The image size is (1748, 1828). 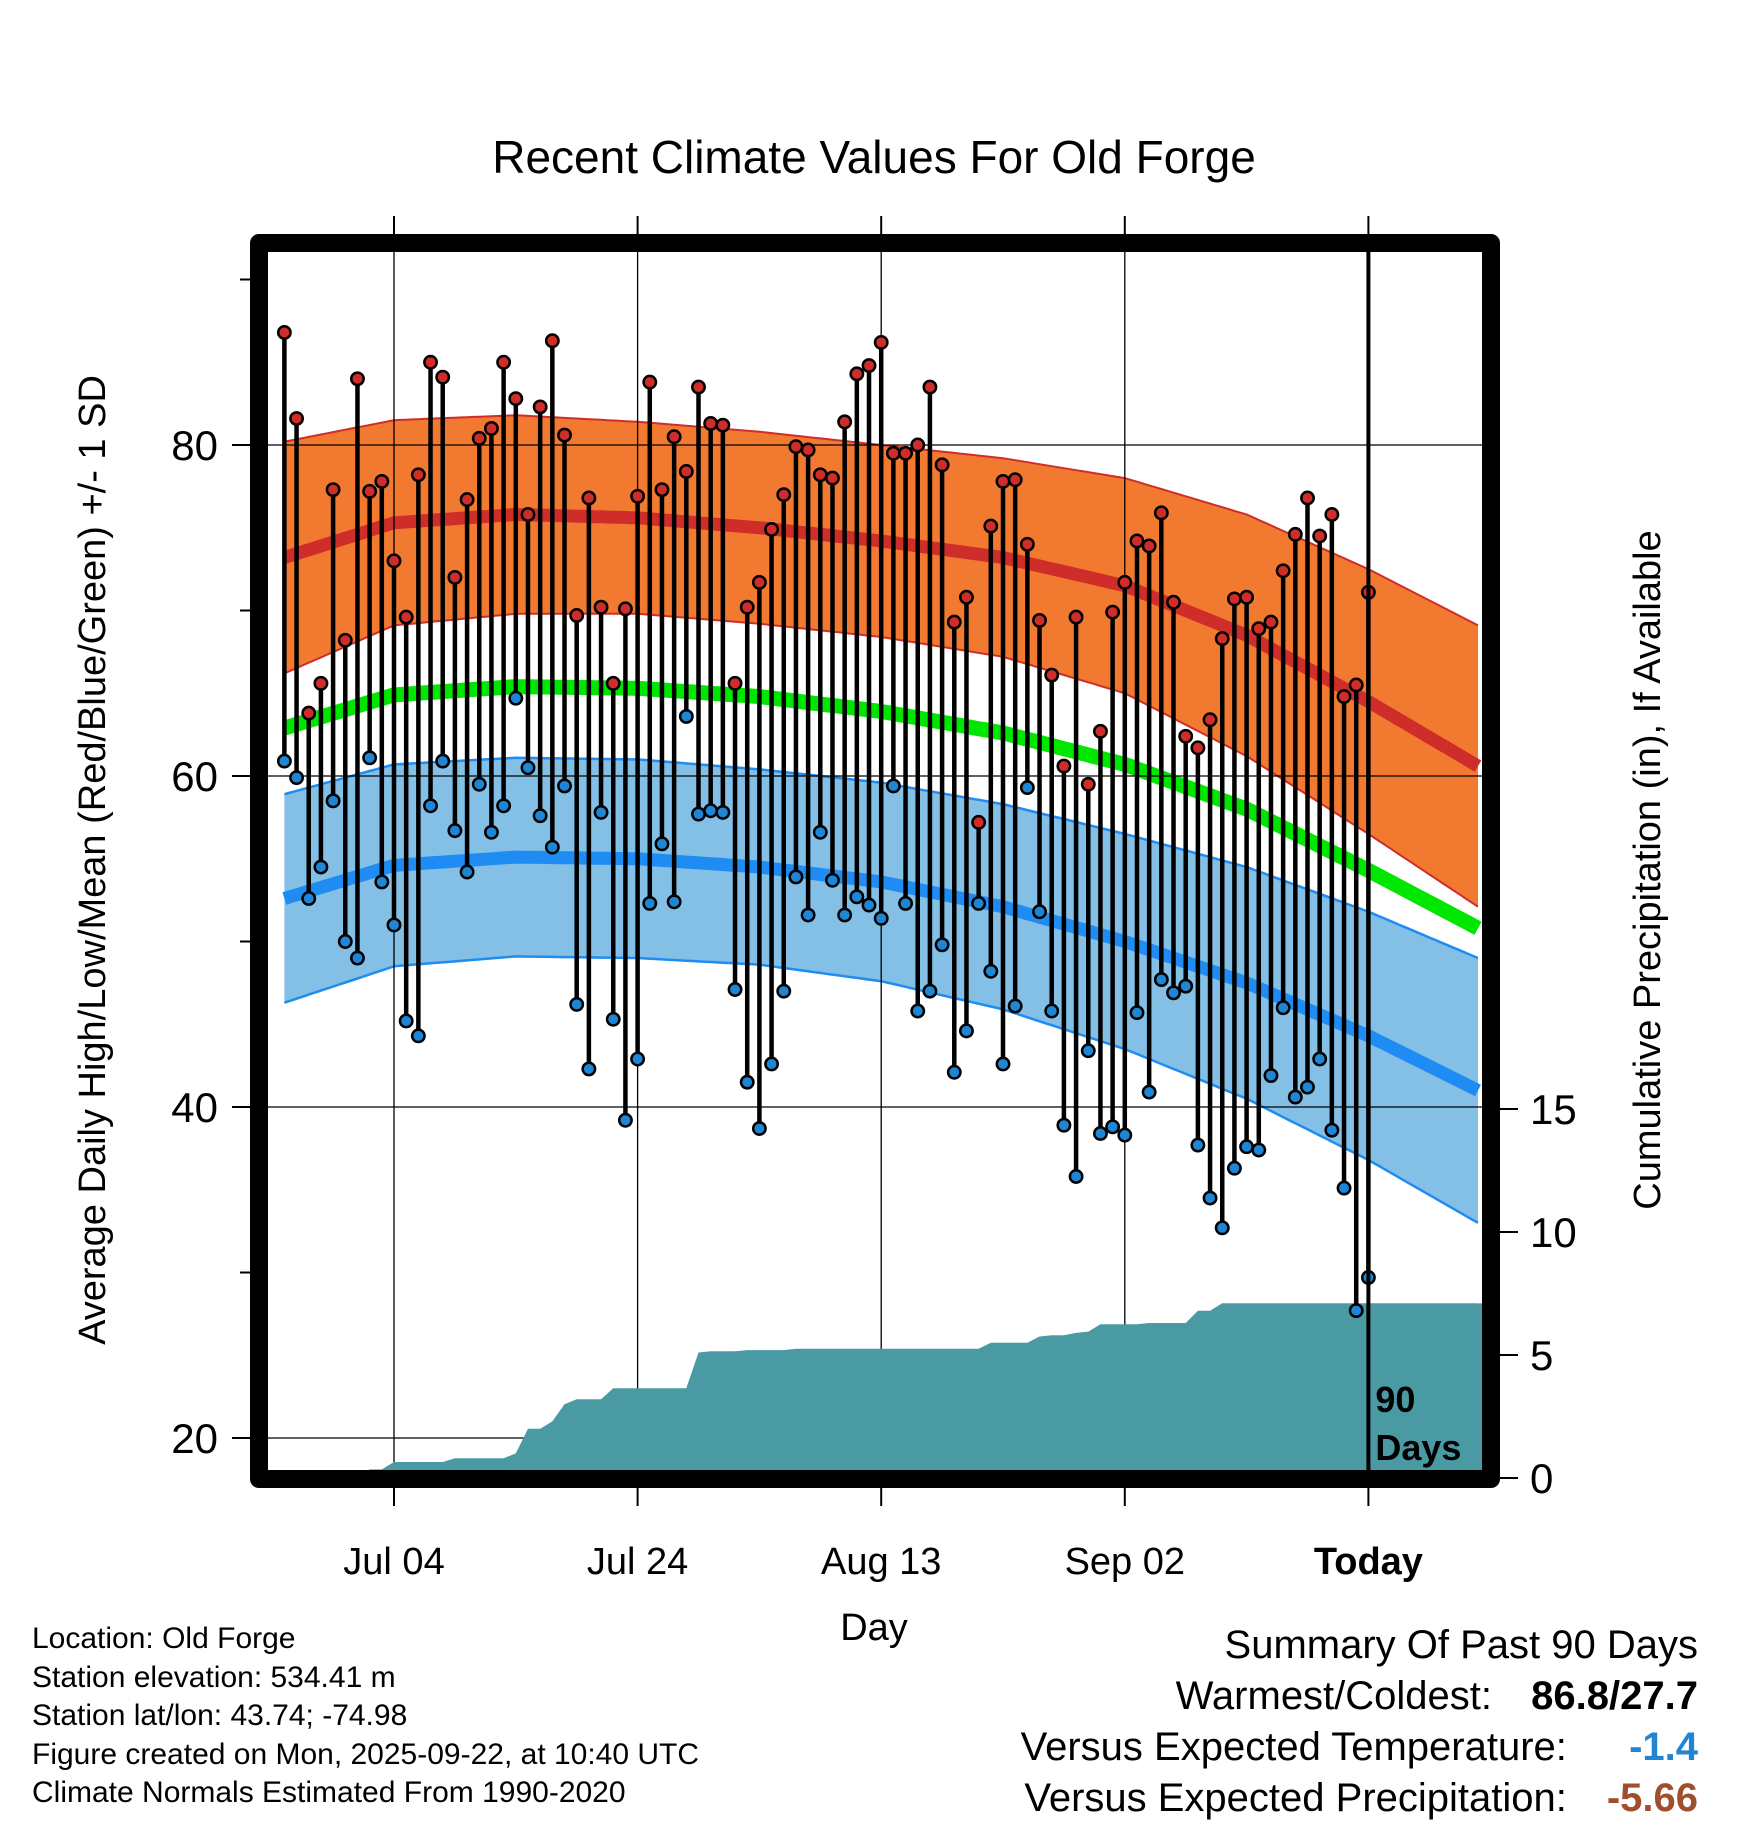 I want to click on x-tick-label: Today, so click(x=1368, y=1562).